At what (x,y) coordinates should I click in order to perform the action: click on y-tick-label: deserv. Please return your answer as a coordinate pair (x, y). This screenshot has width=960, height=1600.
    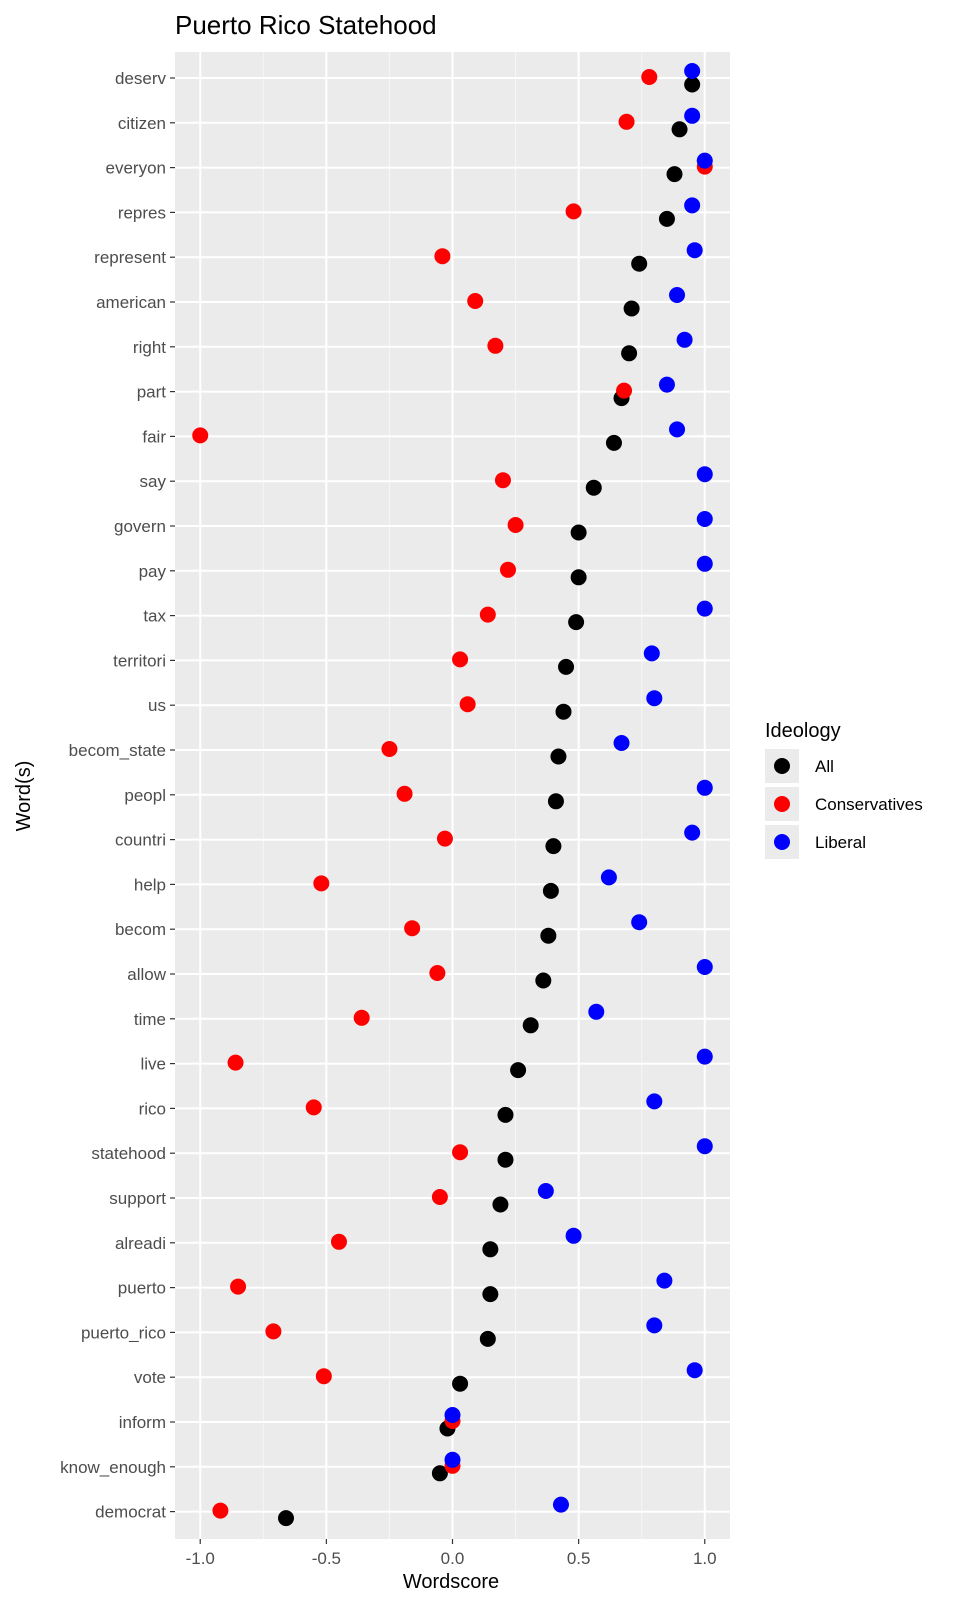
    Looking at the image, I should click on (141, 78).